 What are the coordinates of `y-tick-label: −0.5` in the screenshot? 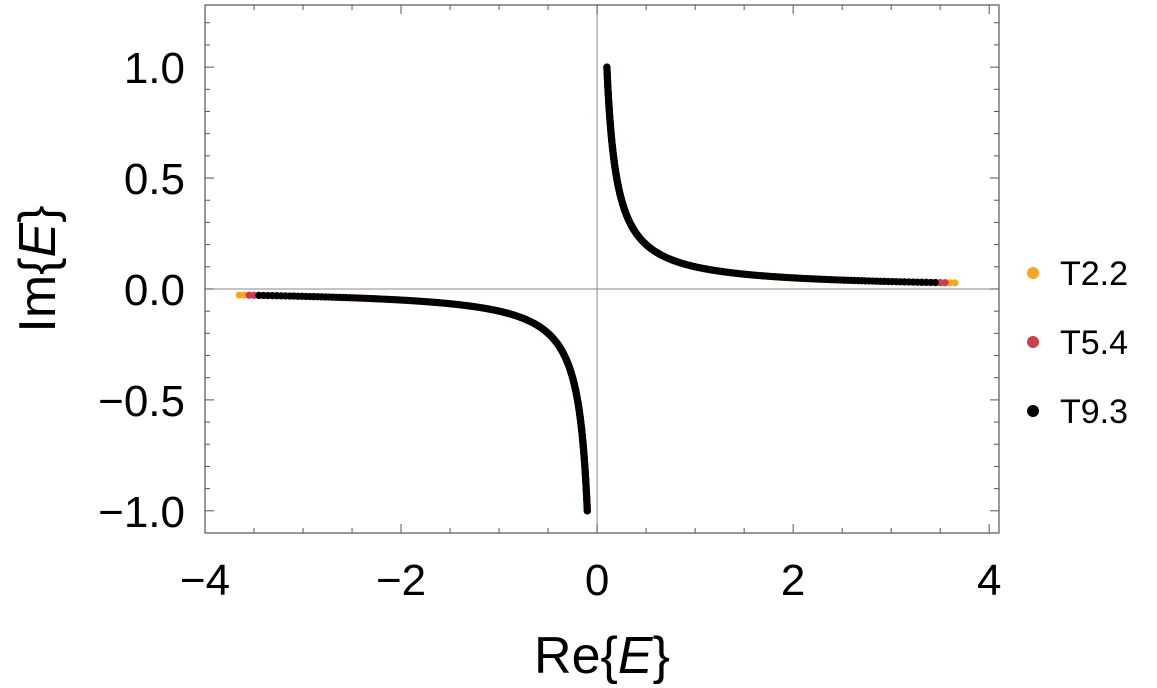 It's located at (141, 401).